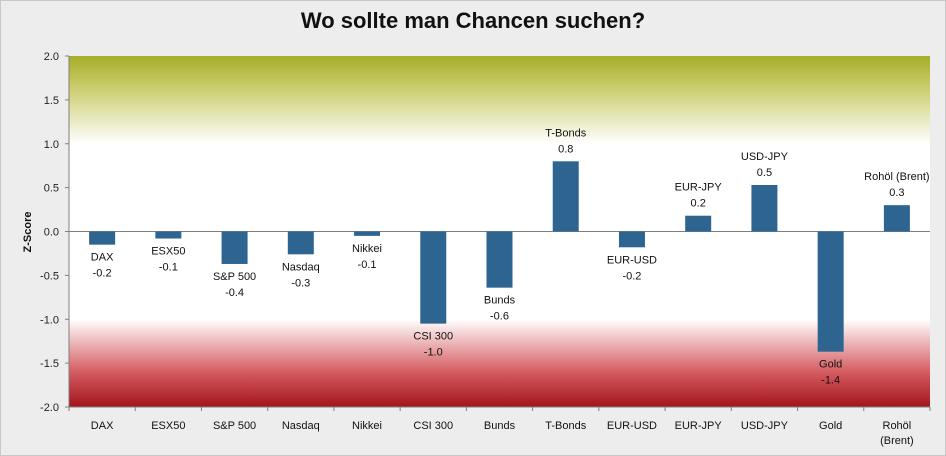 The height and width of the screenshot is (456, 946). Describe the element at coordinates (565, 149) in the screenshot. I see `data-label-value: 0.8` at that location.